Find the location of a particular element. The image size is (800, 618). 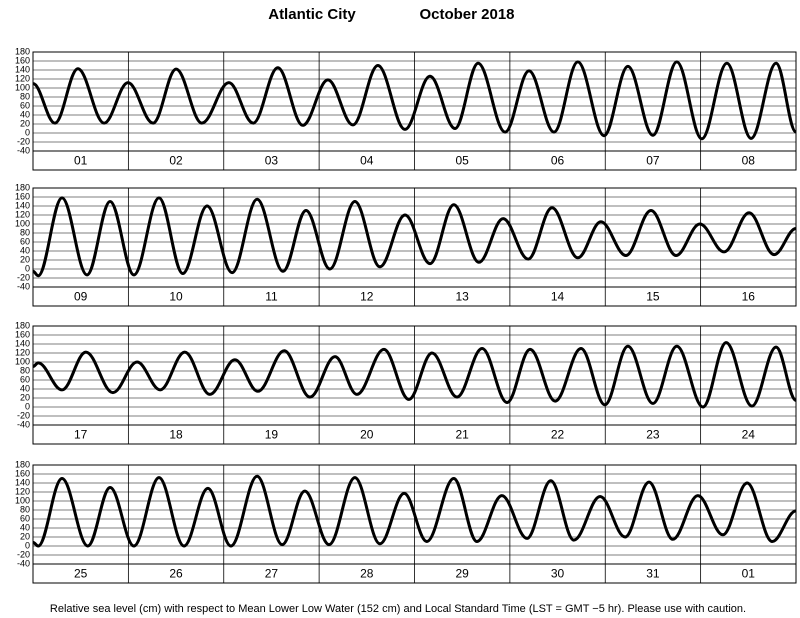

x-tick-label: 13 is located at coordinates (463, 297).